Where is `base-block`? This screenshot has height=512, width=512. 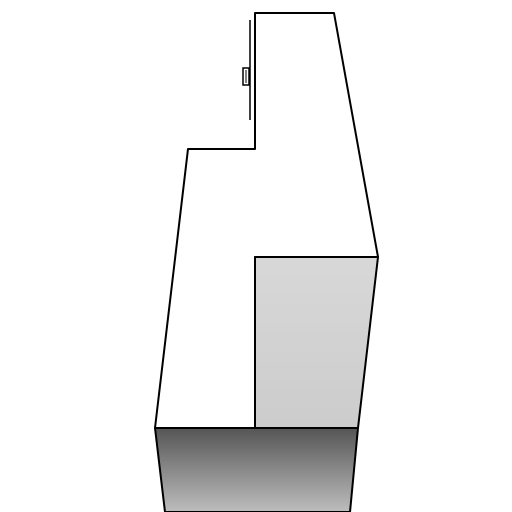
base-block is located at coordinates (256, 469).